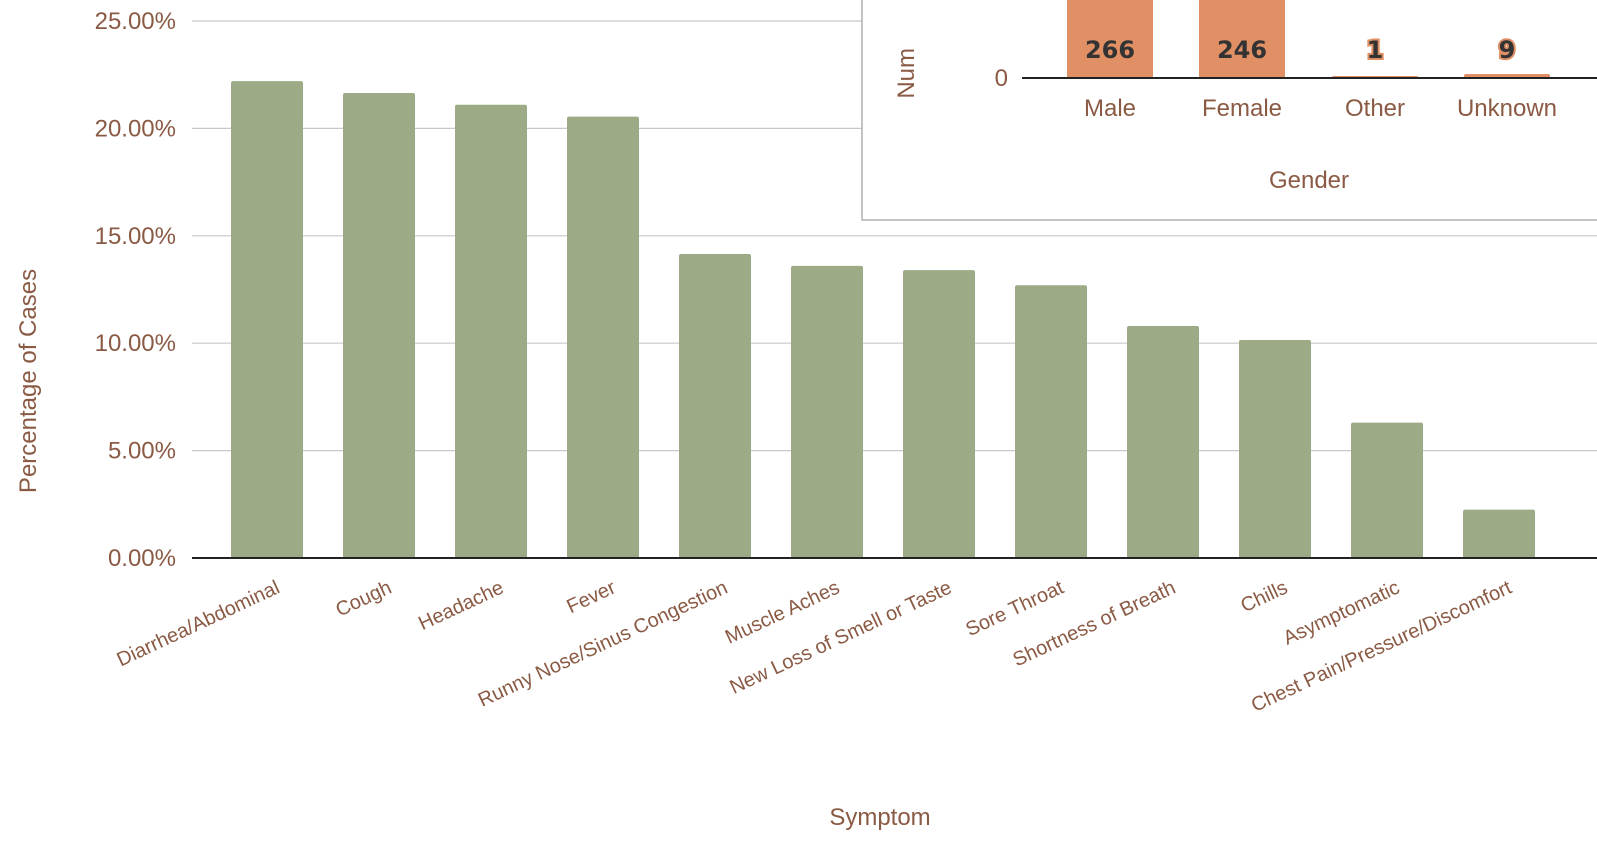 The height and width of the screenshot is (850, 1597). What do you see at coordinates (363, 599) in the screenshot?
I see `x-tick-label: Cough` at bounding box center [363, 599].